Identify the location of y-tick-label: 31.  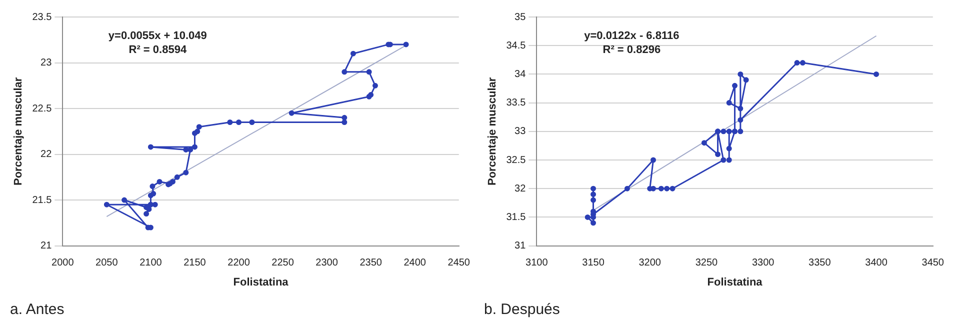
(520, 246).